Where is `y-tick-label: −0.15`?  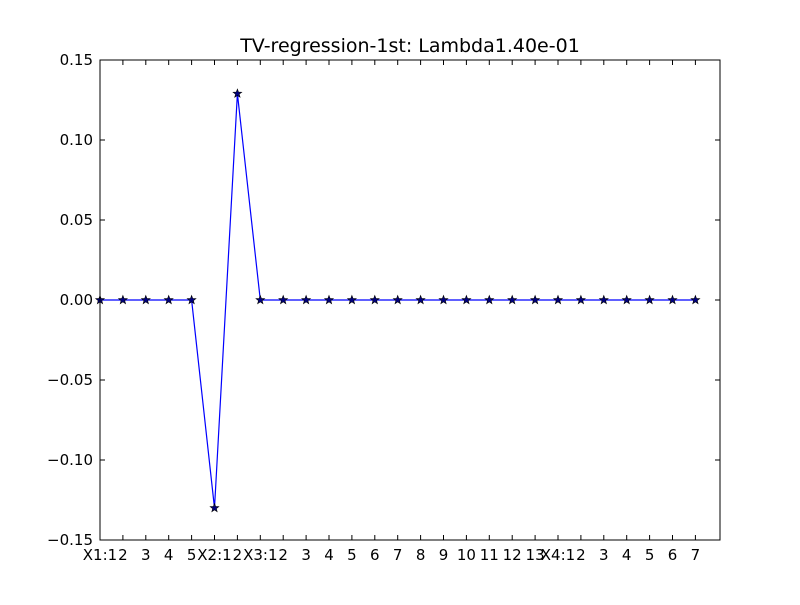 y-tick-label: −0.15 is located at coordinates (70, 540).